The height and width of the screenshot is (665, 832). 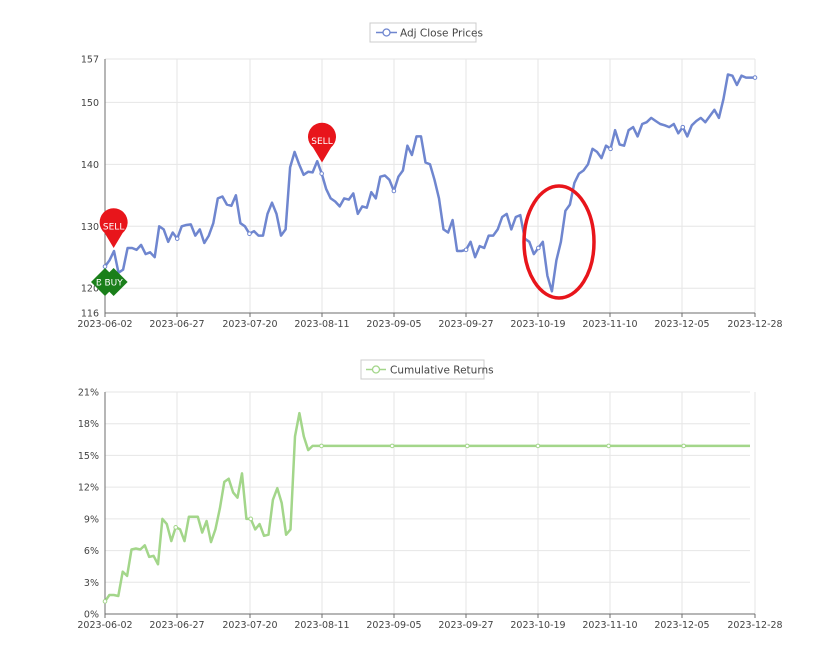 I want to click on returns-y-tick-label: 15%, so click(x=88, y=456).